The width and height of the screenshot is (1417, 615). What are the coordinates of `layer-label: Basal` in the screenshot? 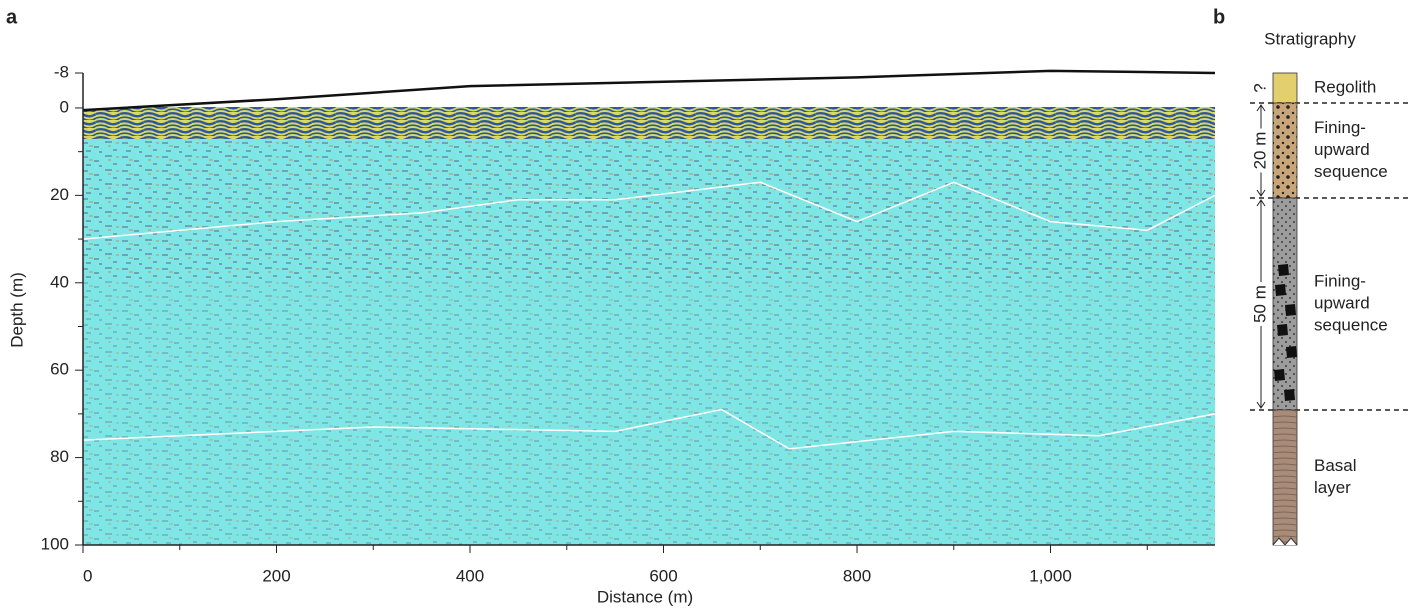 It's located at (1335, 465).